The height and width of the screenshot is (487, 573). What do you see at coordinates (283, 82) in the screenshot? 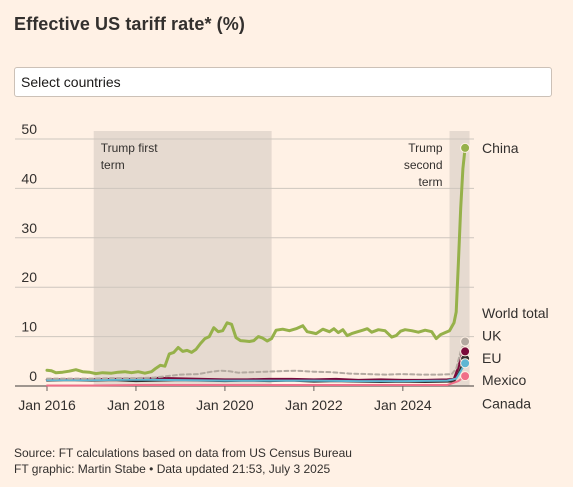
I see `country-select: Select countries` at bounding box center [283, 82].